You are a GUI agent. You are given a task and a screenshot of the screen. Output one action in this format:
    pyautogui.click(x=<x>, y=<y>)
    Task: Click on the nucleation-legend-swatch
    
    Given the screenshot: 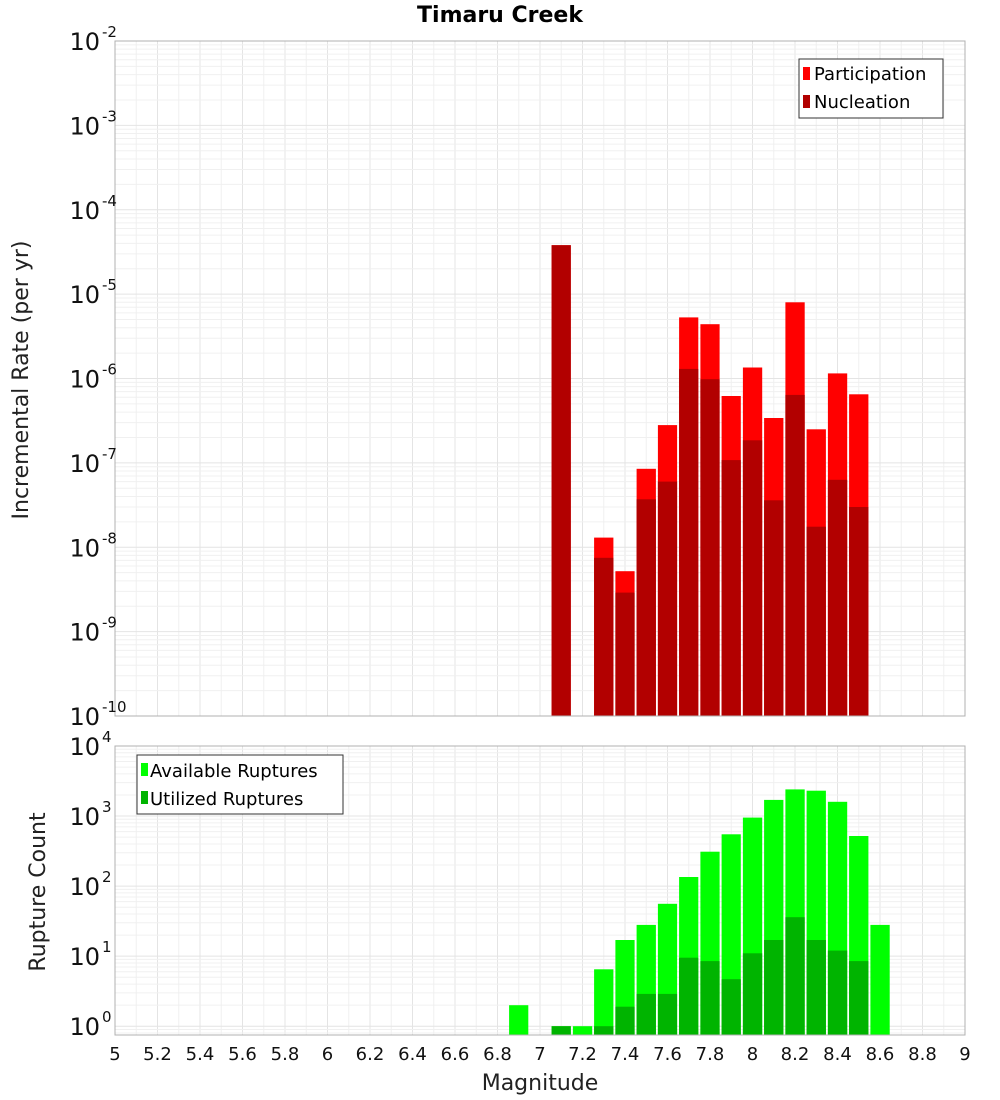 What is the action you would take?
    pyautogui.click(x=806, y=101)
    